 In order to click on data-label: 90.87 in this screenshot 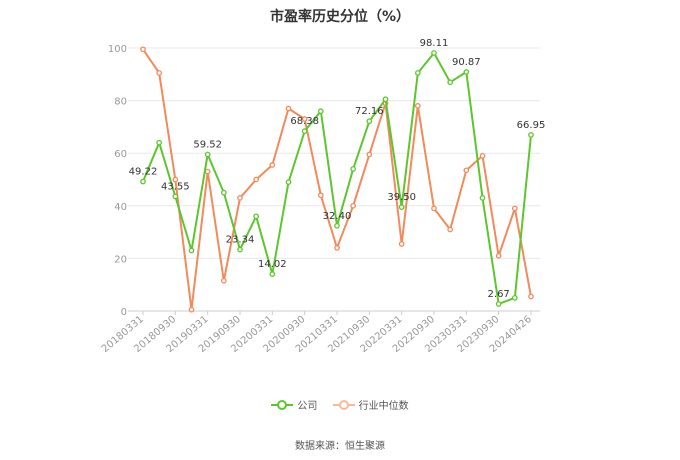, I will do `click(466, 62)`.